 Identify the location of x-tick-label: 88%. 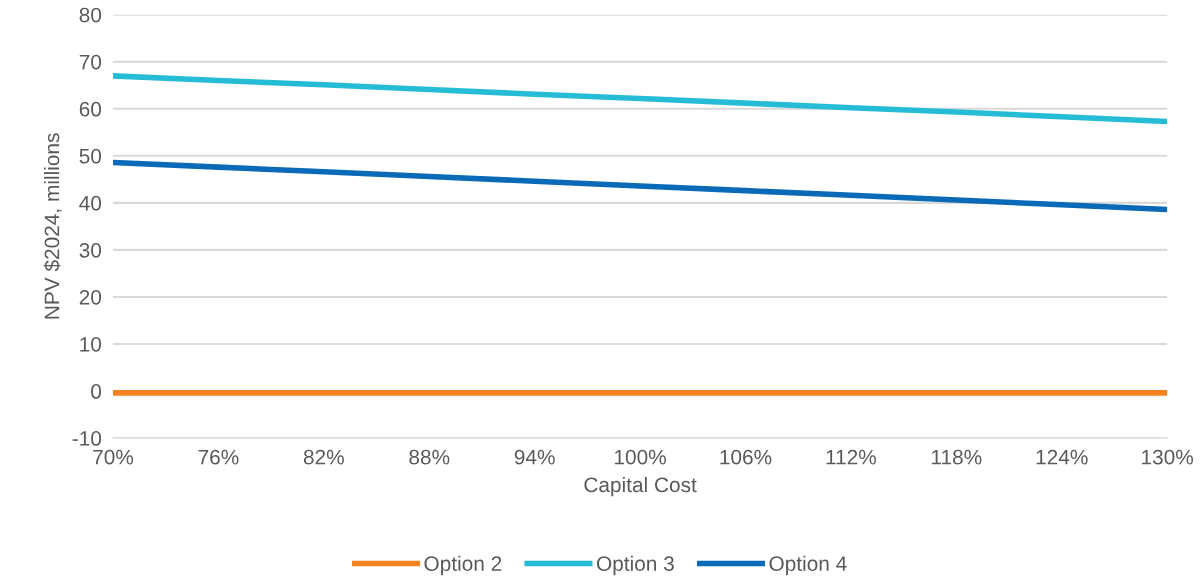
(429, 457).